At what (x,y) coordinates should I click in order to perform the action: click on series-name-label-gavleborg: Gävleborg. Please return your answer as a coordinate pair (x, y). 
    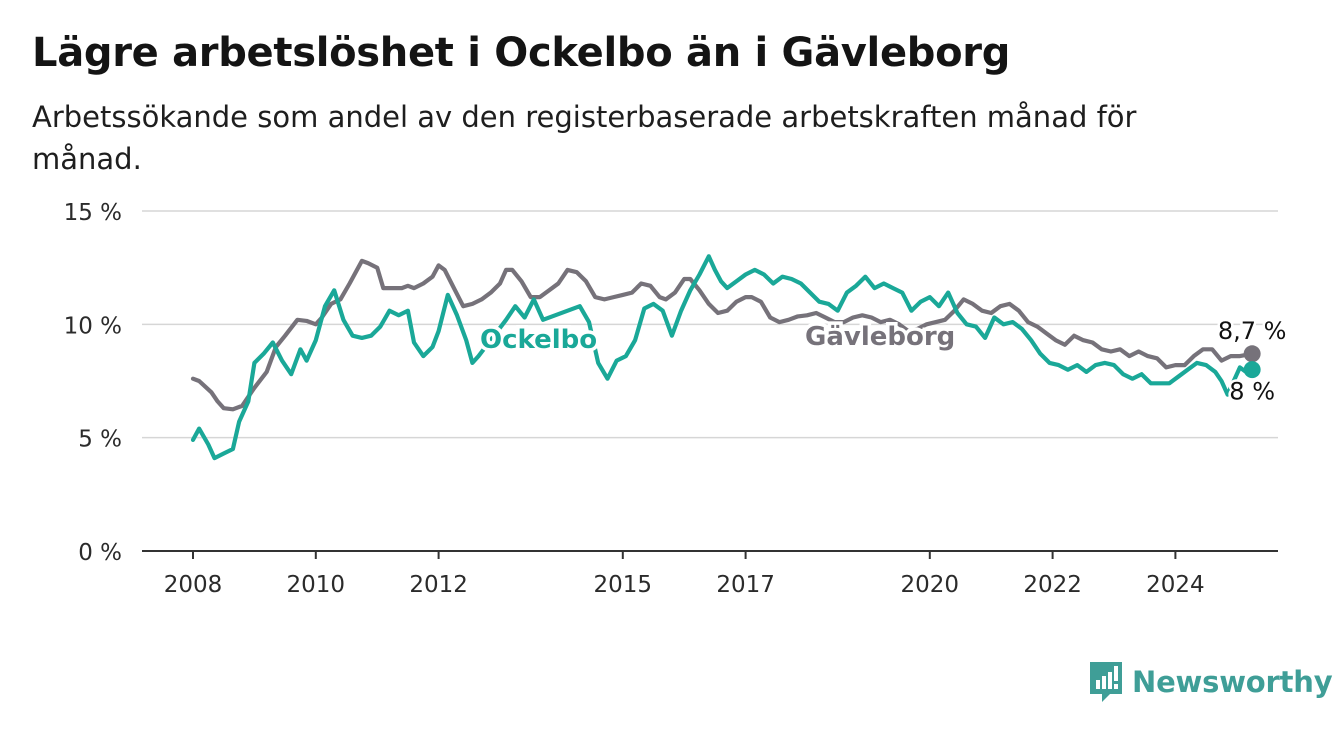
    Looking at the image, I should click on (880, 337).